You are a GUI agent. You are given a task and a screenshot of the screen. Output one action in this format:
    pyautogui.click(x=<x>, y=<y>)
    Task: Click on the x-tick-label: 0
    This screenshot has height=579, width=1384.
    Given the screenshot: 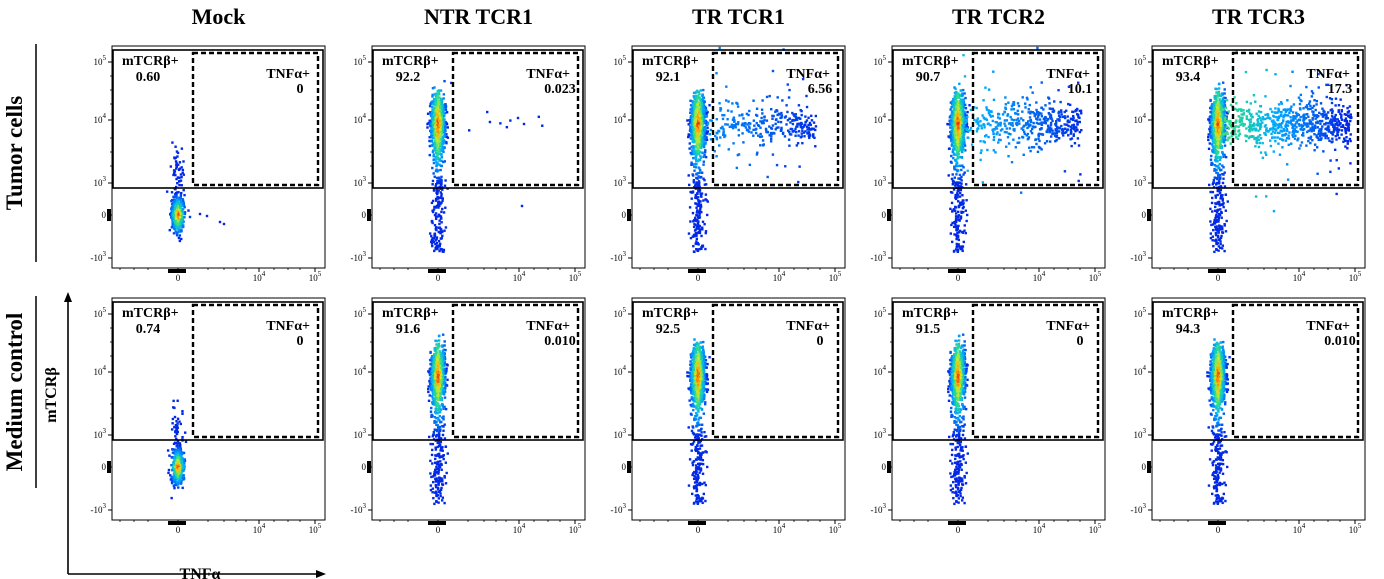 What is the action you would take?
    pyautogui.click(x=958, y=278)
    